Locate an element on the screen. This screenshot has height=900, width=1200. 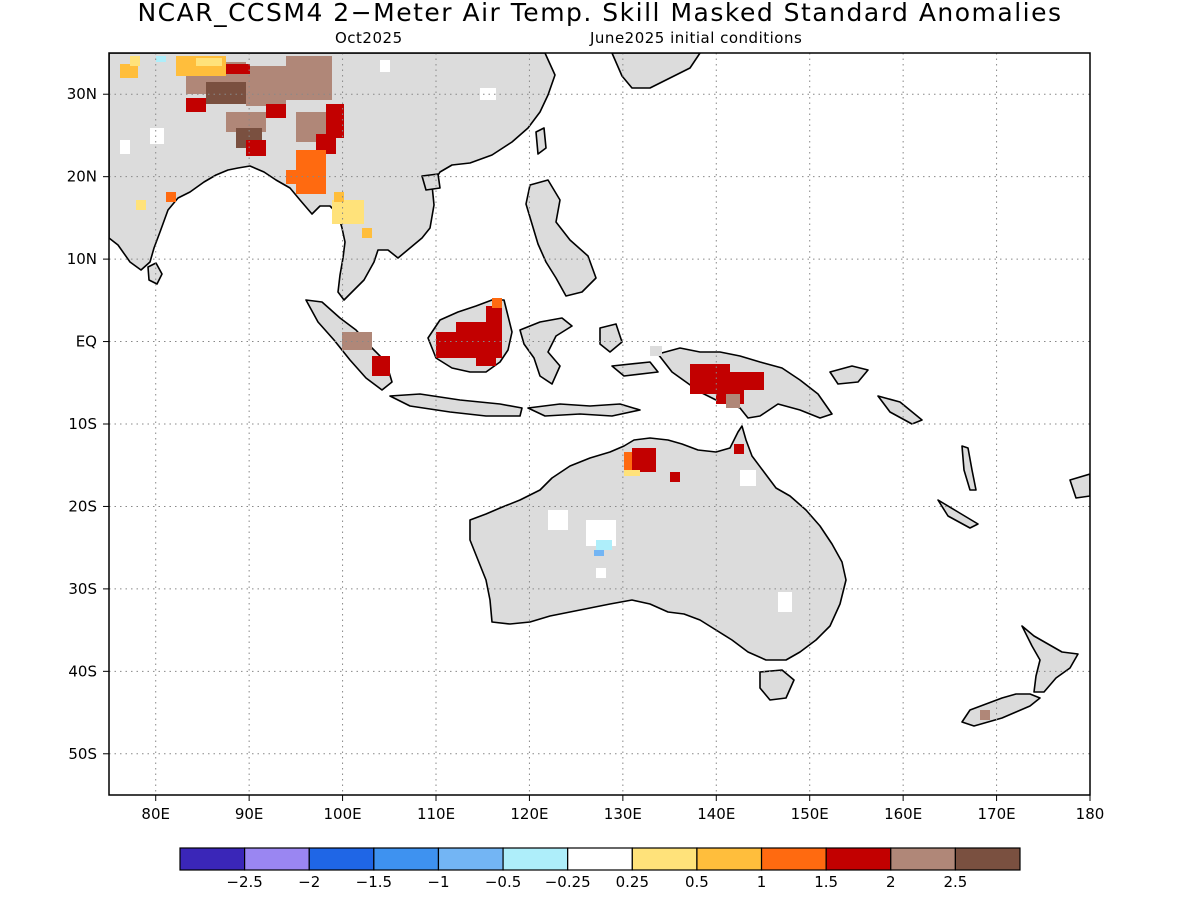
x-tick-label: 140E is located at coordinates (716, 814).